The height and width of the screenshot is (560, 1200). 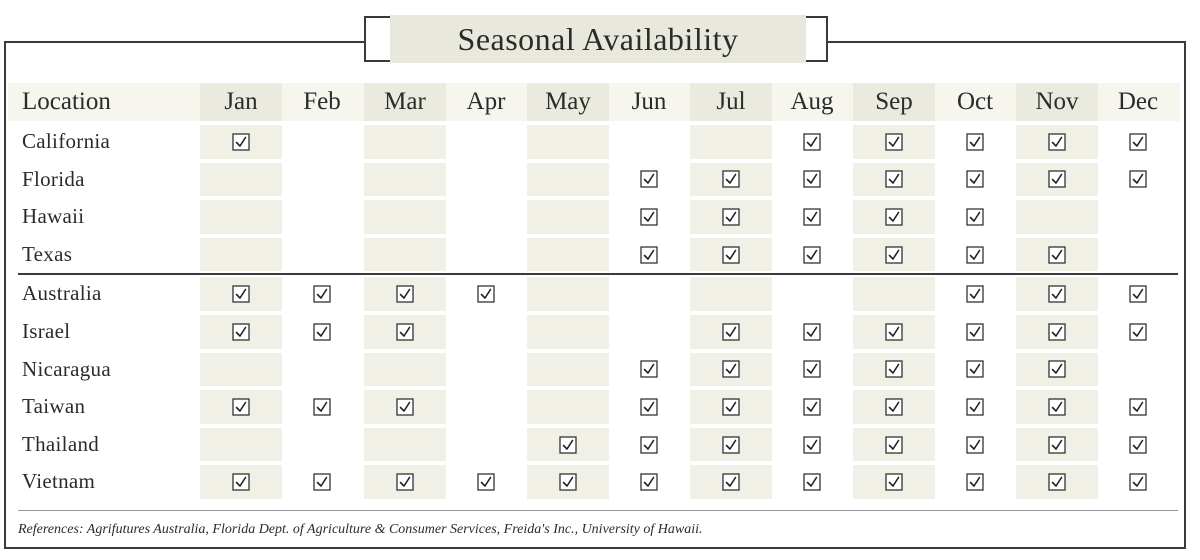 I want to click on location-header: Location, so click(x=66, y=101).